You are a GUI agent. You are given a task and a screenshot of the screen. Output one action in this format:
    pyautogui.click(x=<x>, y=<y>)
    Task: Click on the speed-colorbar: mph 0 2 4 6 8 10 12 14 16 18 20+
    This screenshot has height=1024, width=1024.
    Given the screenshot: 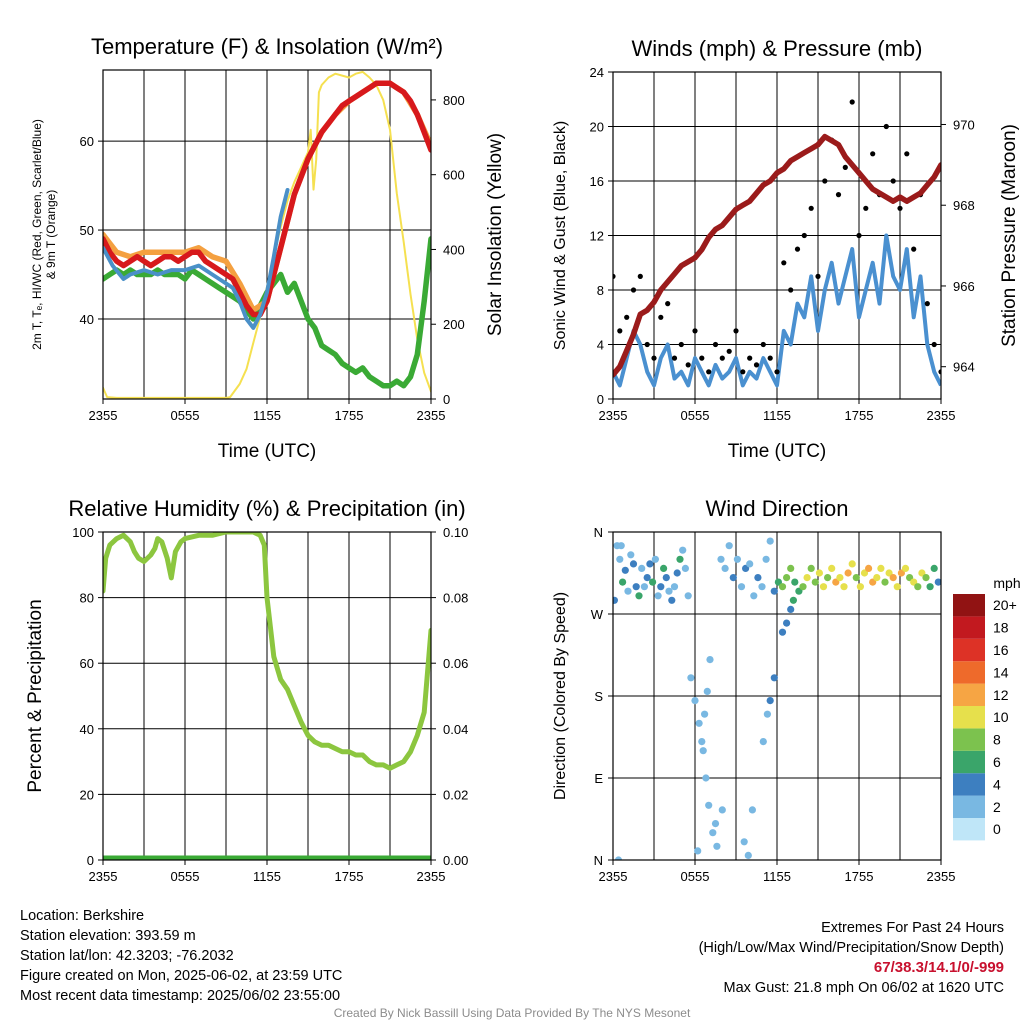 What is the action you would take?
    pyautogui.click(x=987, y=708)
    